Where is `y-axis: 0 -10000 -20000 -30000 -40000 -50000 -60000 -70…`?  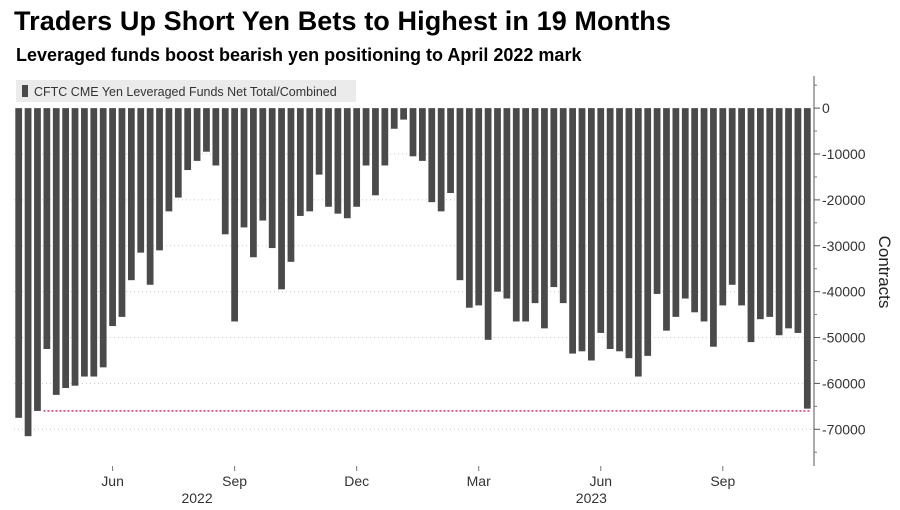
y-axis: 0 -10000 -20000 -30000 -40000 -50000 -60000 -70… is located at coordinates (839, 271).